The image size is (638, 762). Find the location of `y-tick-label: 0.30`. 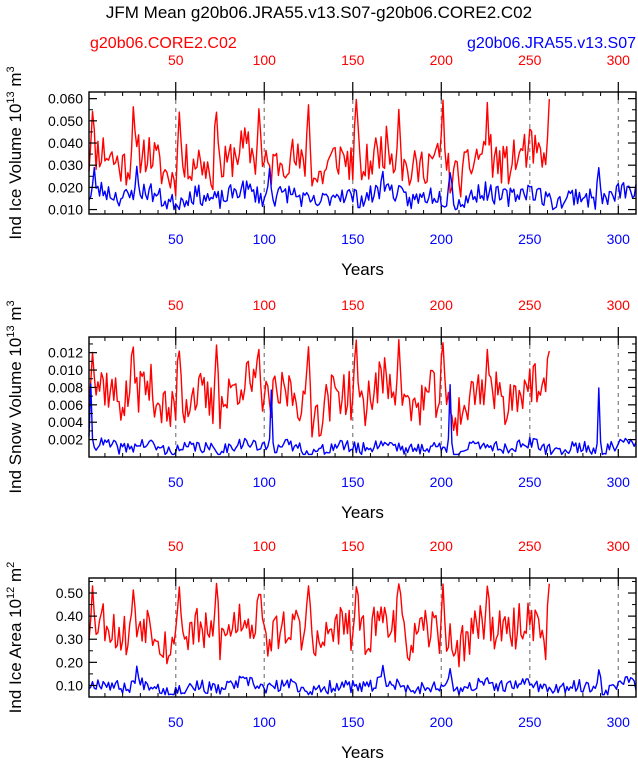

y-tick-label: 0.30 is located at coordinates (69, 639).